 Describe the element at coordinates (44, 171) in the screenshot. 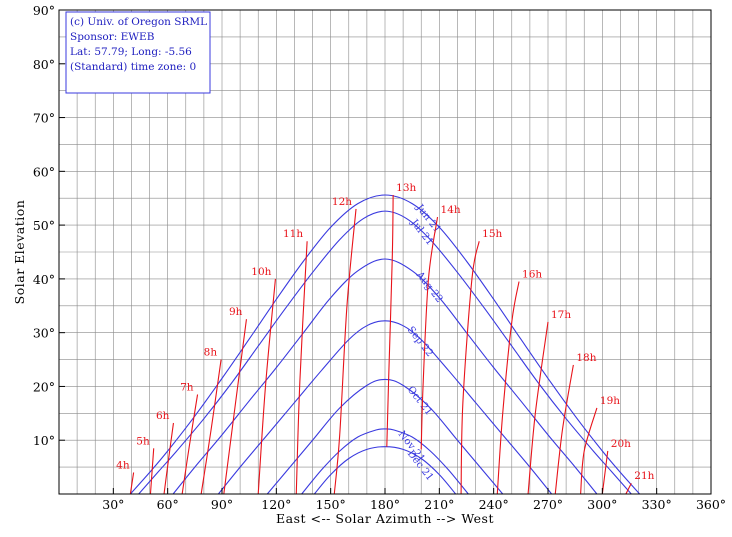

I see `y-tick-label: 60°` at that location.